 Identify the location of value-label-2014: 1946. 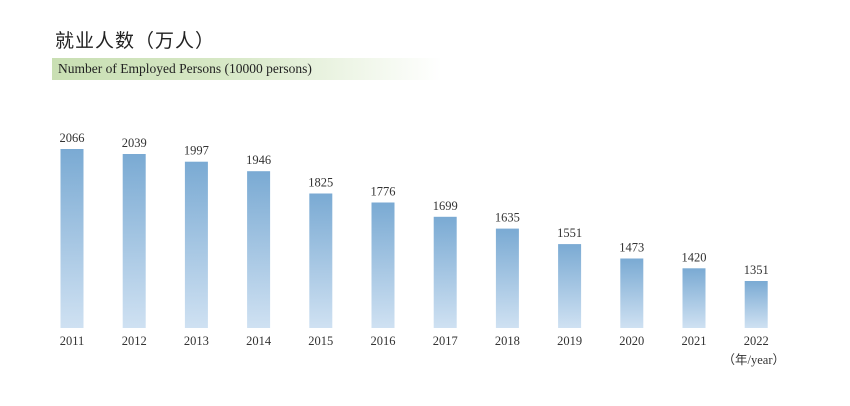
(258, 160).